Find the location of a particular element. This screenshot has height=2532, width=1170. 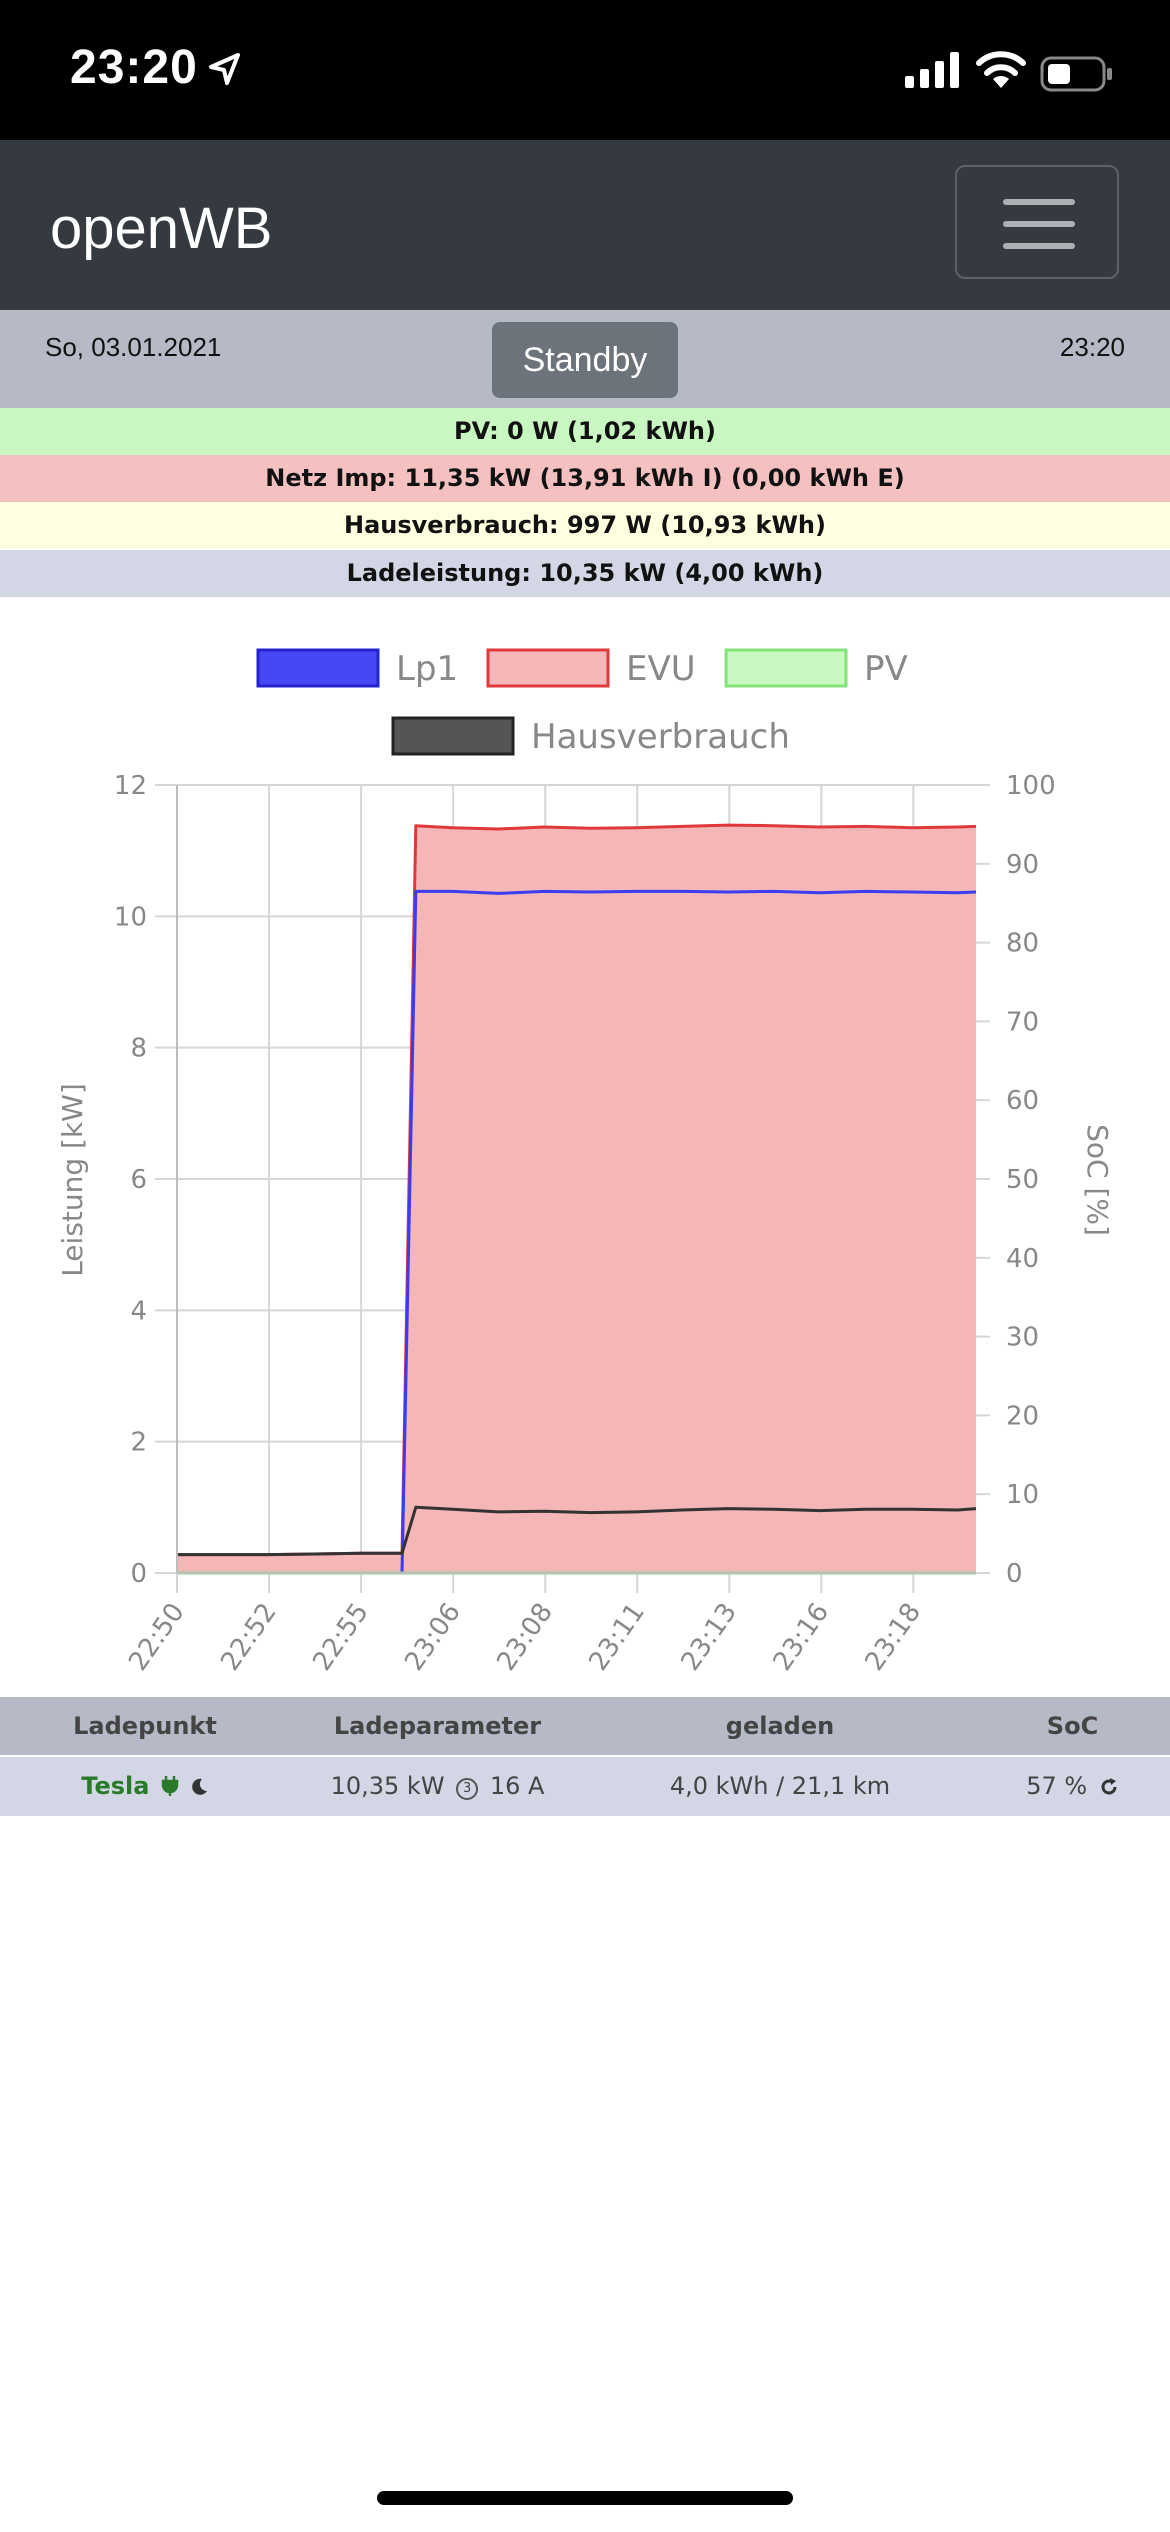

legend-label: EVU is located at coordinates (661, 669).